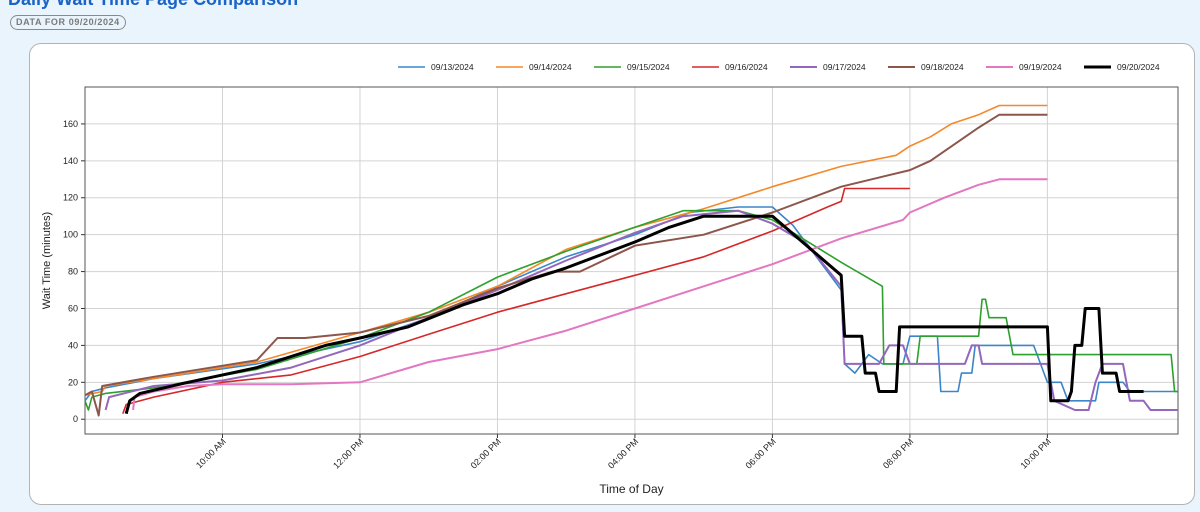 This screenshot has height=512, width=1200. What do you see at coordinates (153, 5) in the screenshot?
I see `page-heading: Daily Wait Time Page Comparison` at bounding box center [153, 5].